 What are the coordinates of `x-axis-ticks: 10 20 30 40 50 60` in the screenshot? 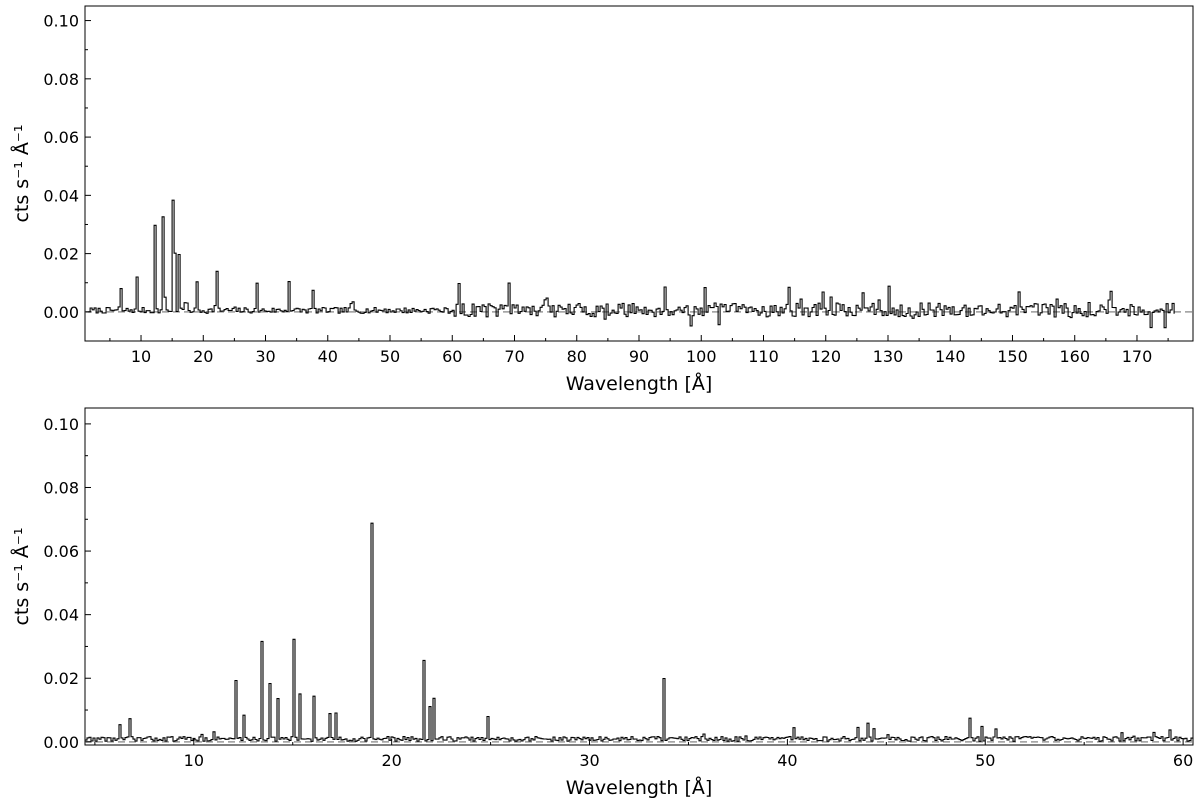 It's located at (643, 754).